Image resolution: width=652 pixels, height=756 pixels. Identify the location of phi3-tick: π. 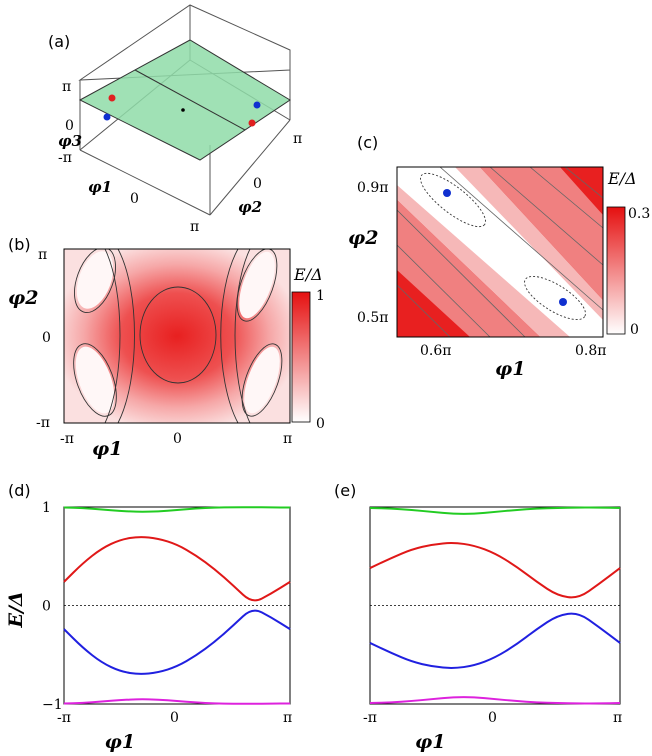
(66, 87).